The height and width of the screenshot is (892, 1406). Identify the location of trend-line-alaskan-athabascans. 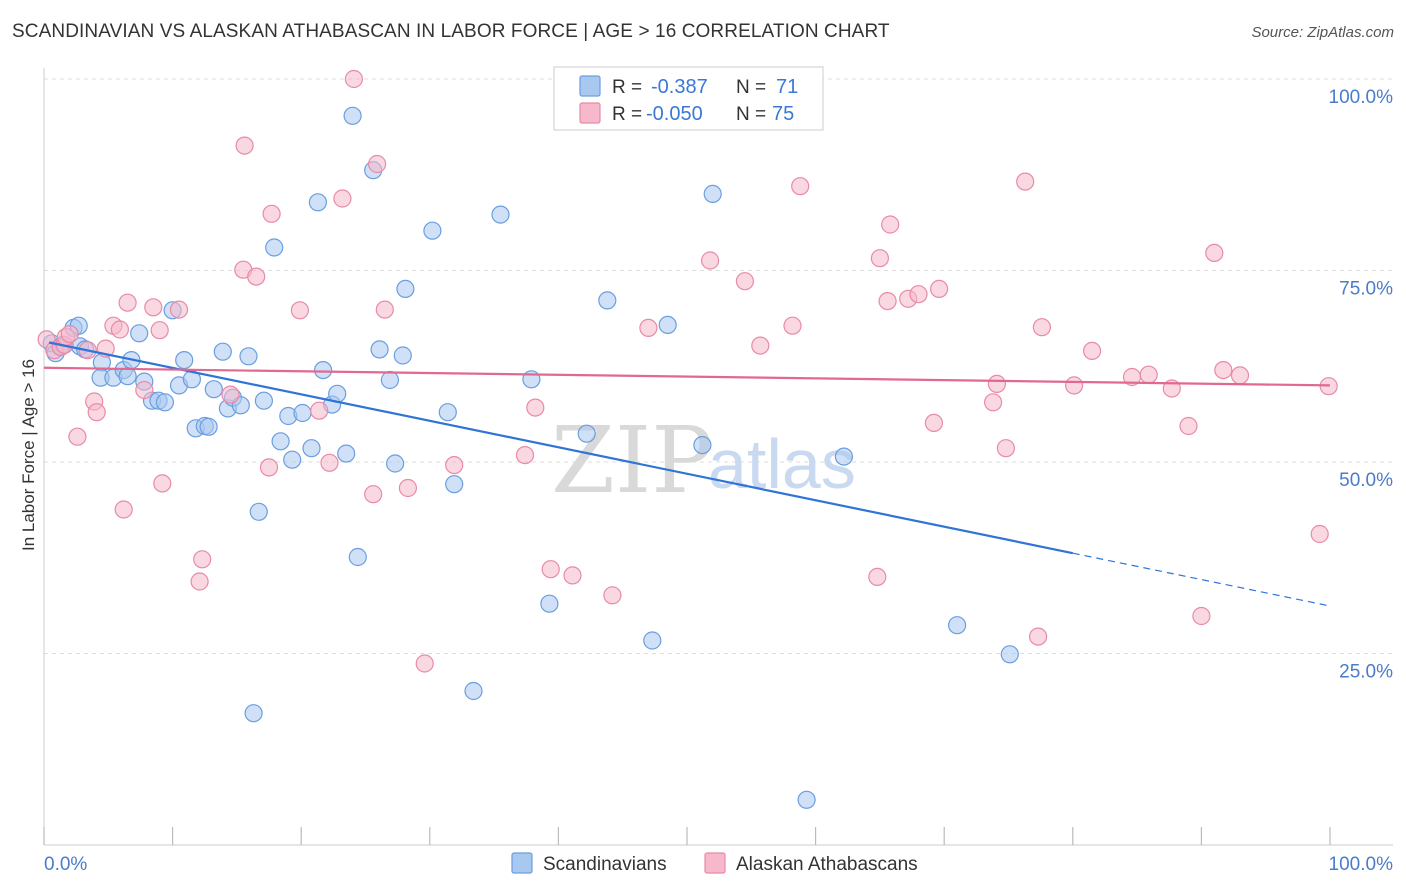
(687, 376).